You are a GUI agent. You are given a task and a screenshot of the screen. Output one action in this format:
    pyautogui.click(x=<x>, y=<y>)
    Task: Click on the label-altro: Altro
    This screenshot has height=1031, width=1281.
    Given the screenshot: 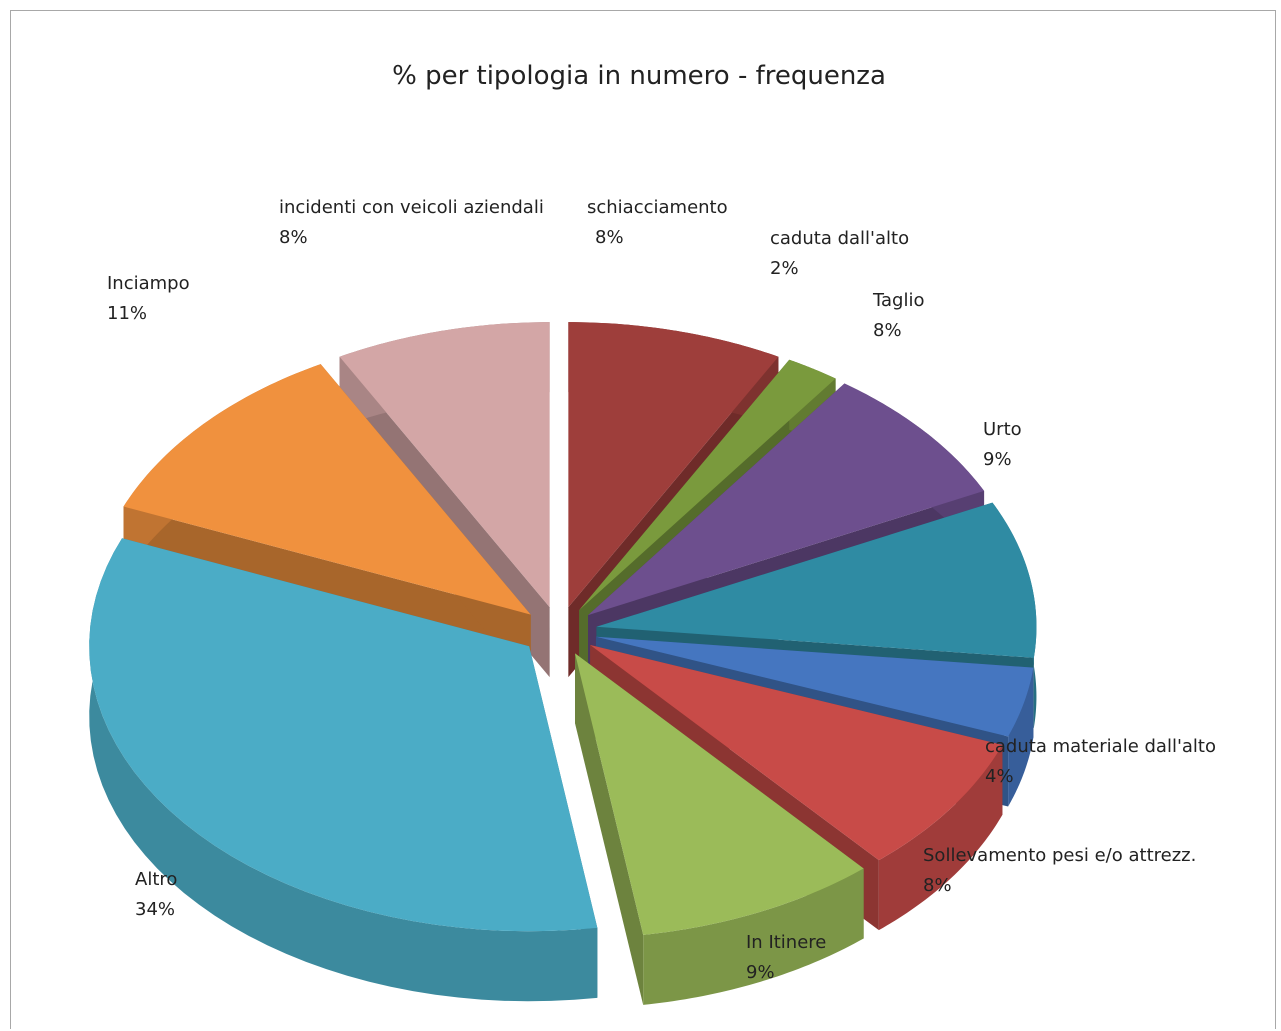 What is the action you would take?
    pyautogui.click(x=156, y=879)
    